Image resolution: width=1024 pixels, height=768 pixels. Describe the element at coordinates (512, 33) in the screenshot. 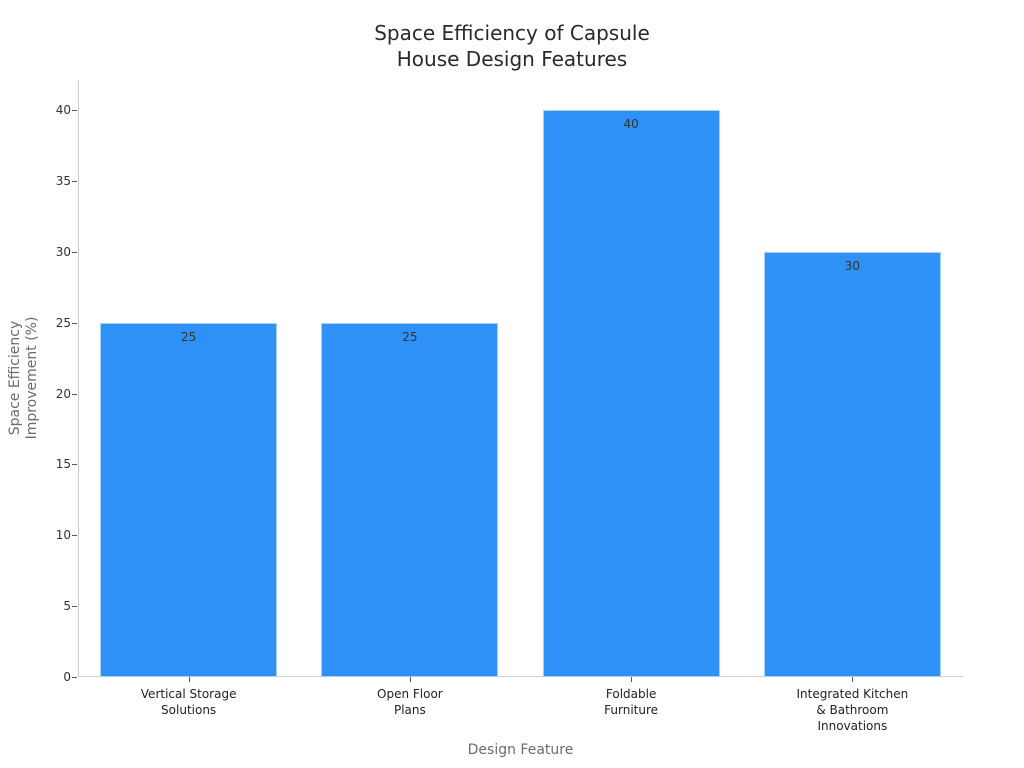

I see `chart-title-line-1: Space Efficiency of Capsule` at that location.